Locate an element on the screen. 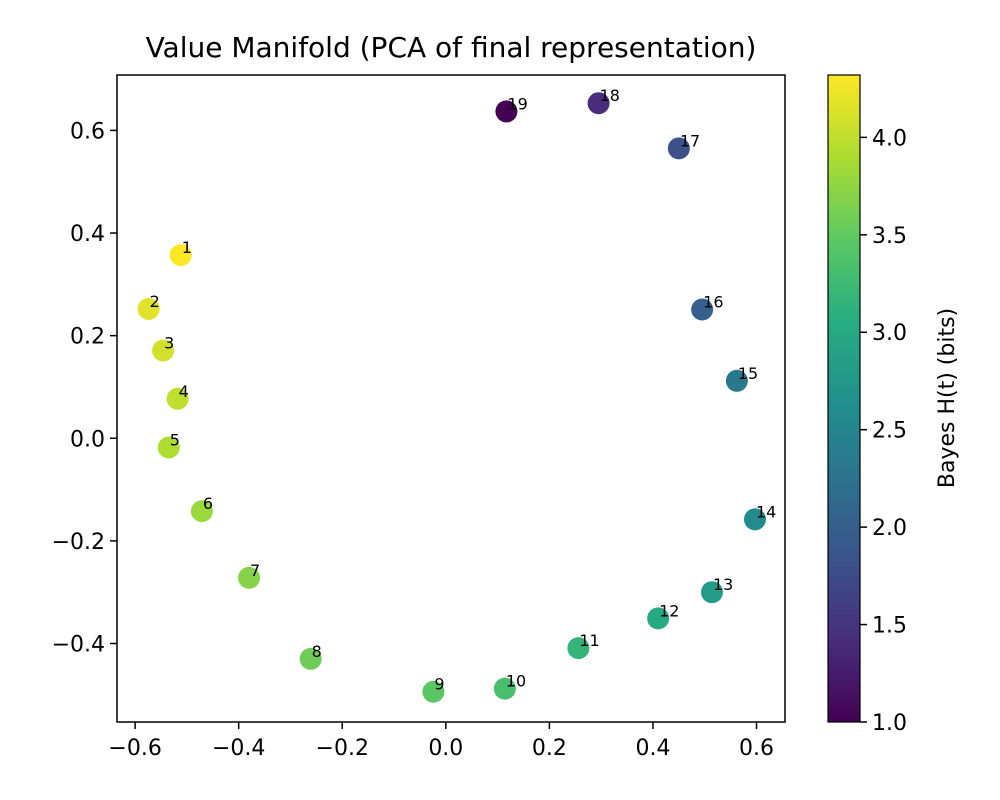  colorbar-tick-label: 3.5 is located at coordinates (889, 236).